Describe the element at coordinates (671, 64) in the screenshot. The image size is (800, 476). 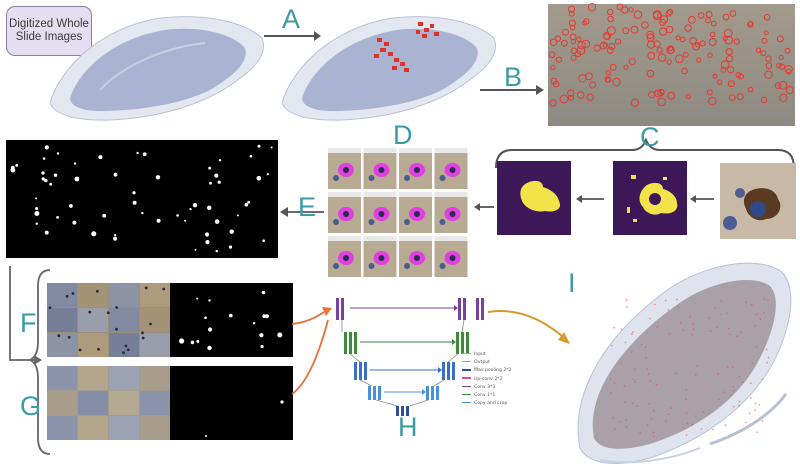
I see `zoomed-tissue-detections` at that location.